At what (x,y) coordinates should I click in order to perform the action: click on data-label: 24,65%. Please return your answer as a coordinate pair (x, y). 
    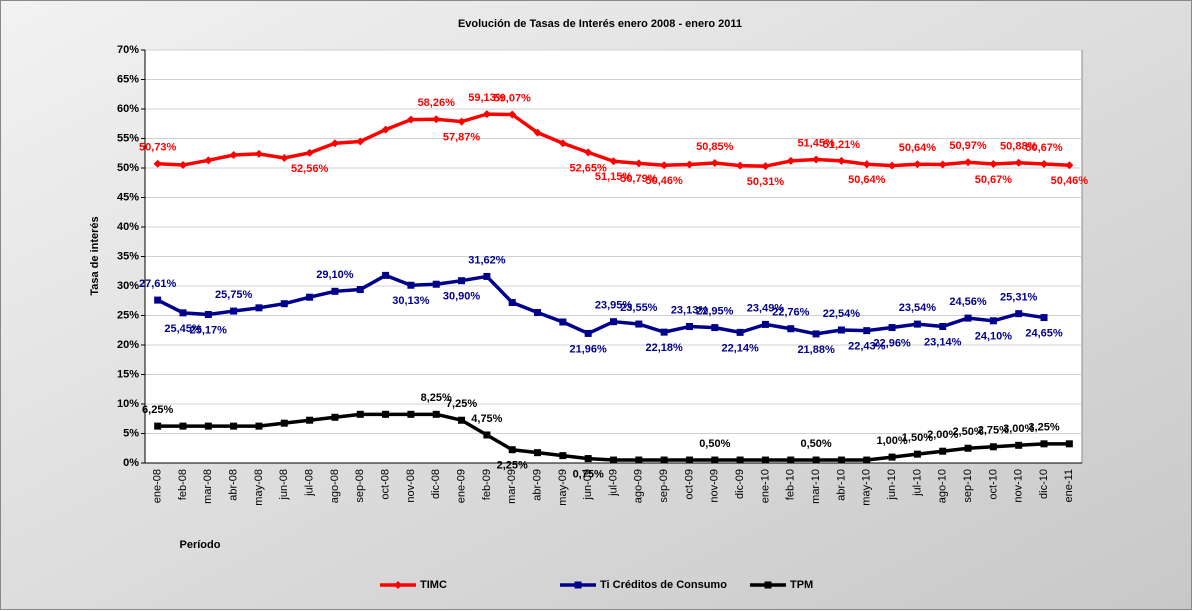
    Looking at the image, I should click on (1044, 333).